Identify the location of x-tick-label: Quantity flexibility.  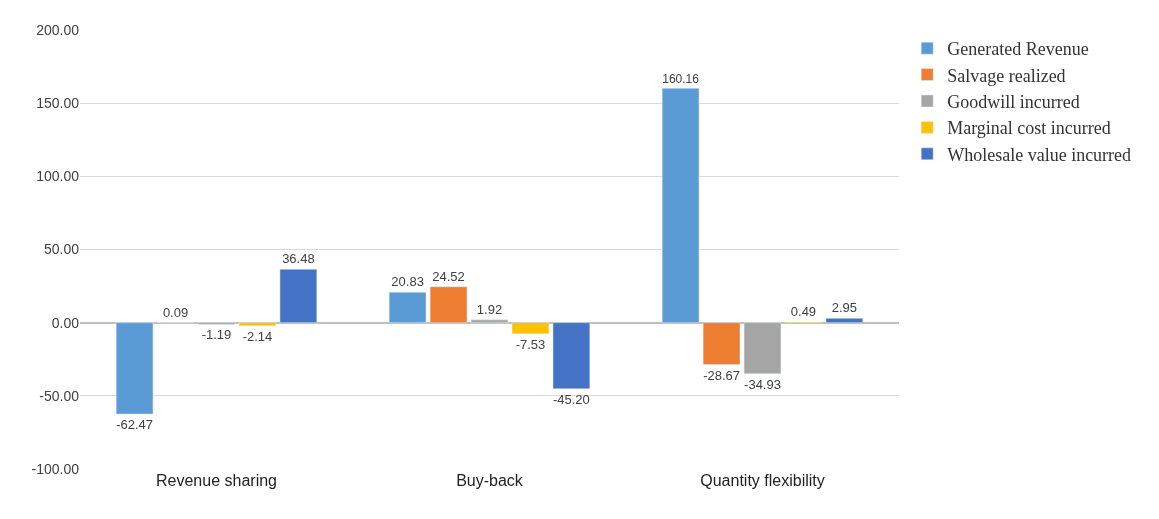
(762, 480).